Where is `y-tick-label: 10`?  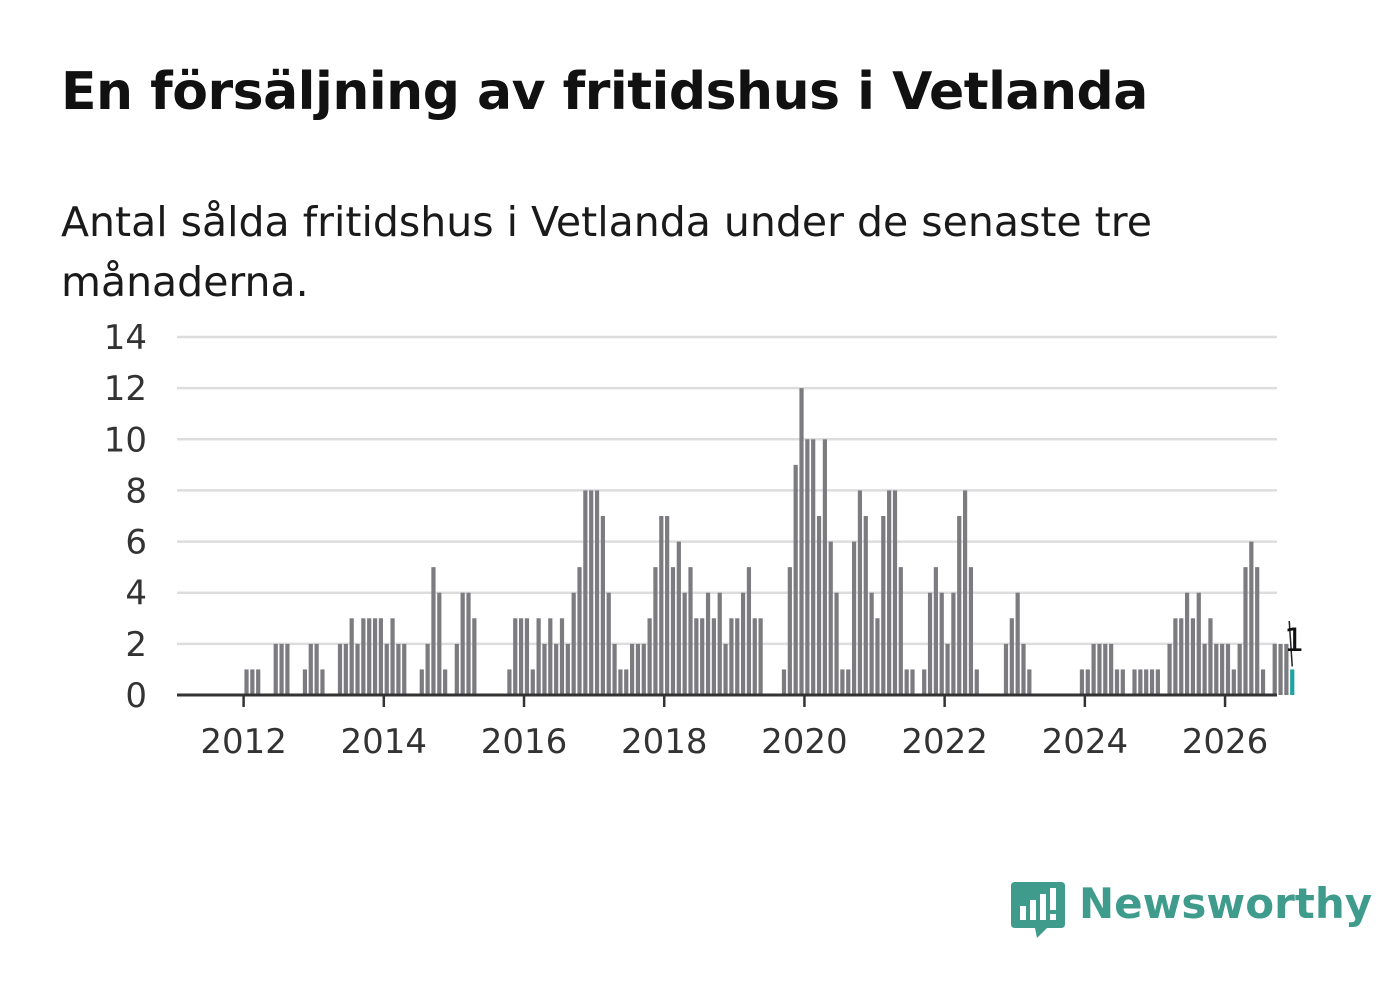 y-tick-label: 10 is located at coordinates (125, 440).